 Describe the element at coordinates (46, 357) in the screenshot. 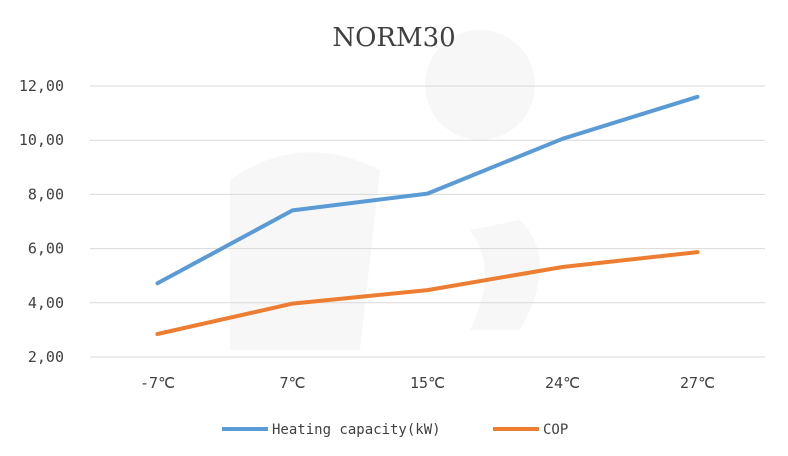

I see `y-tick-label: 2,00` at that location.